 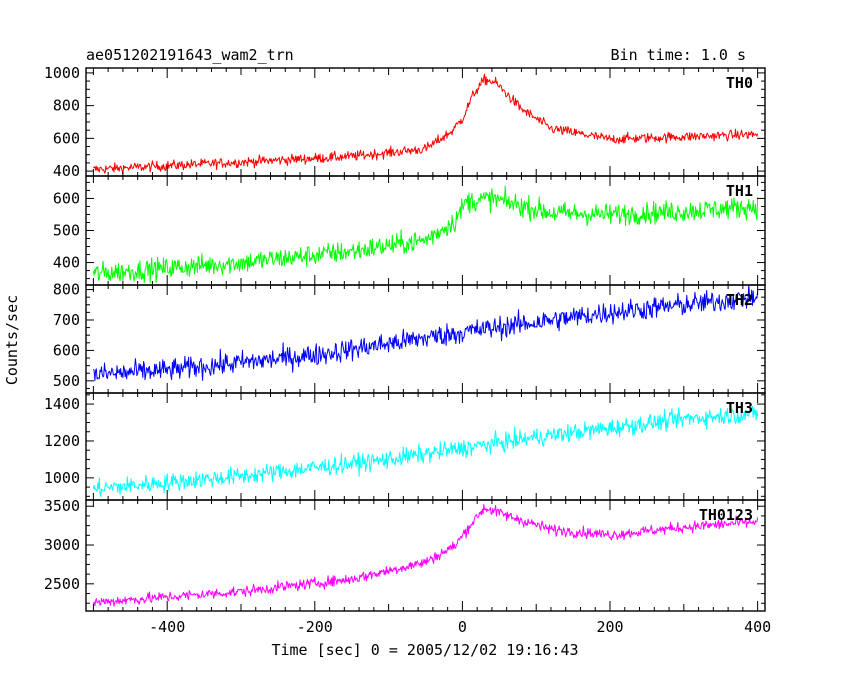 What do you see at coordinates (190, 55) in the screenshot?
I see `chart-title: ae051202191643_wam2_trn` at bounding box center [190, 55].